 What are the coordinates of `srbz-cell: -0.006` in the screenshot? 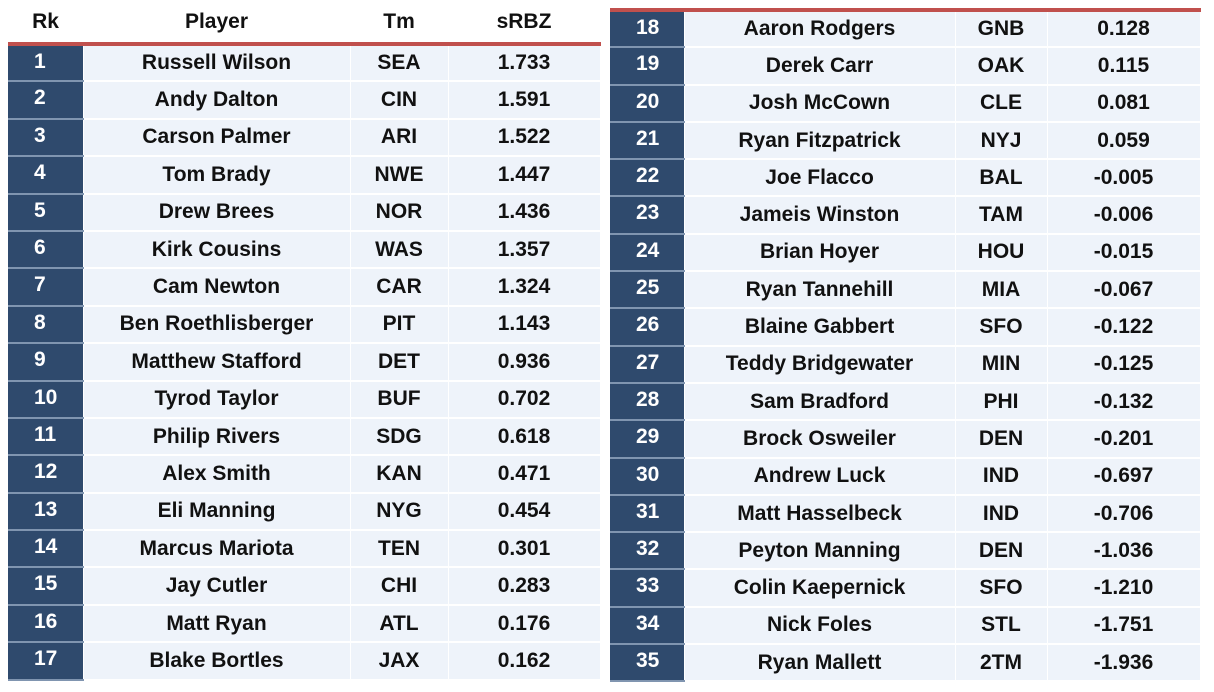 It's located at (1124, 215).